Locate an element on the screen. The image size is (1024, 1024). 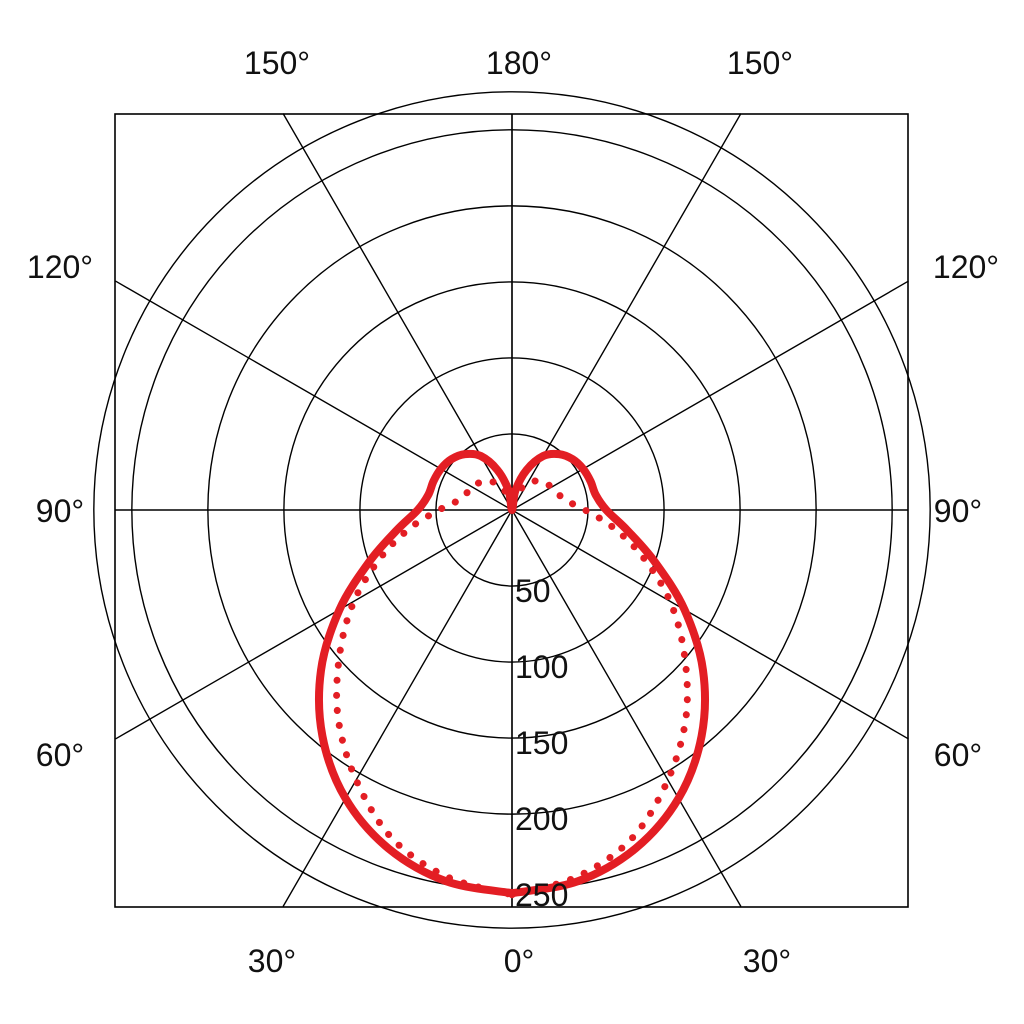
radial-tick-labels: 50 100 150 200 250 is located at coordinates (541, 743).